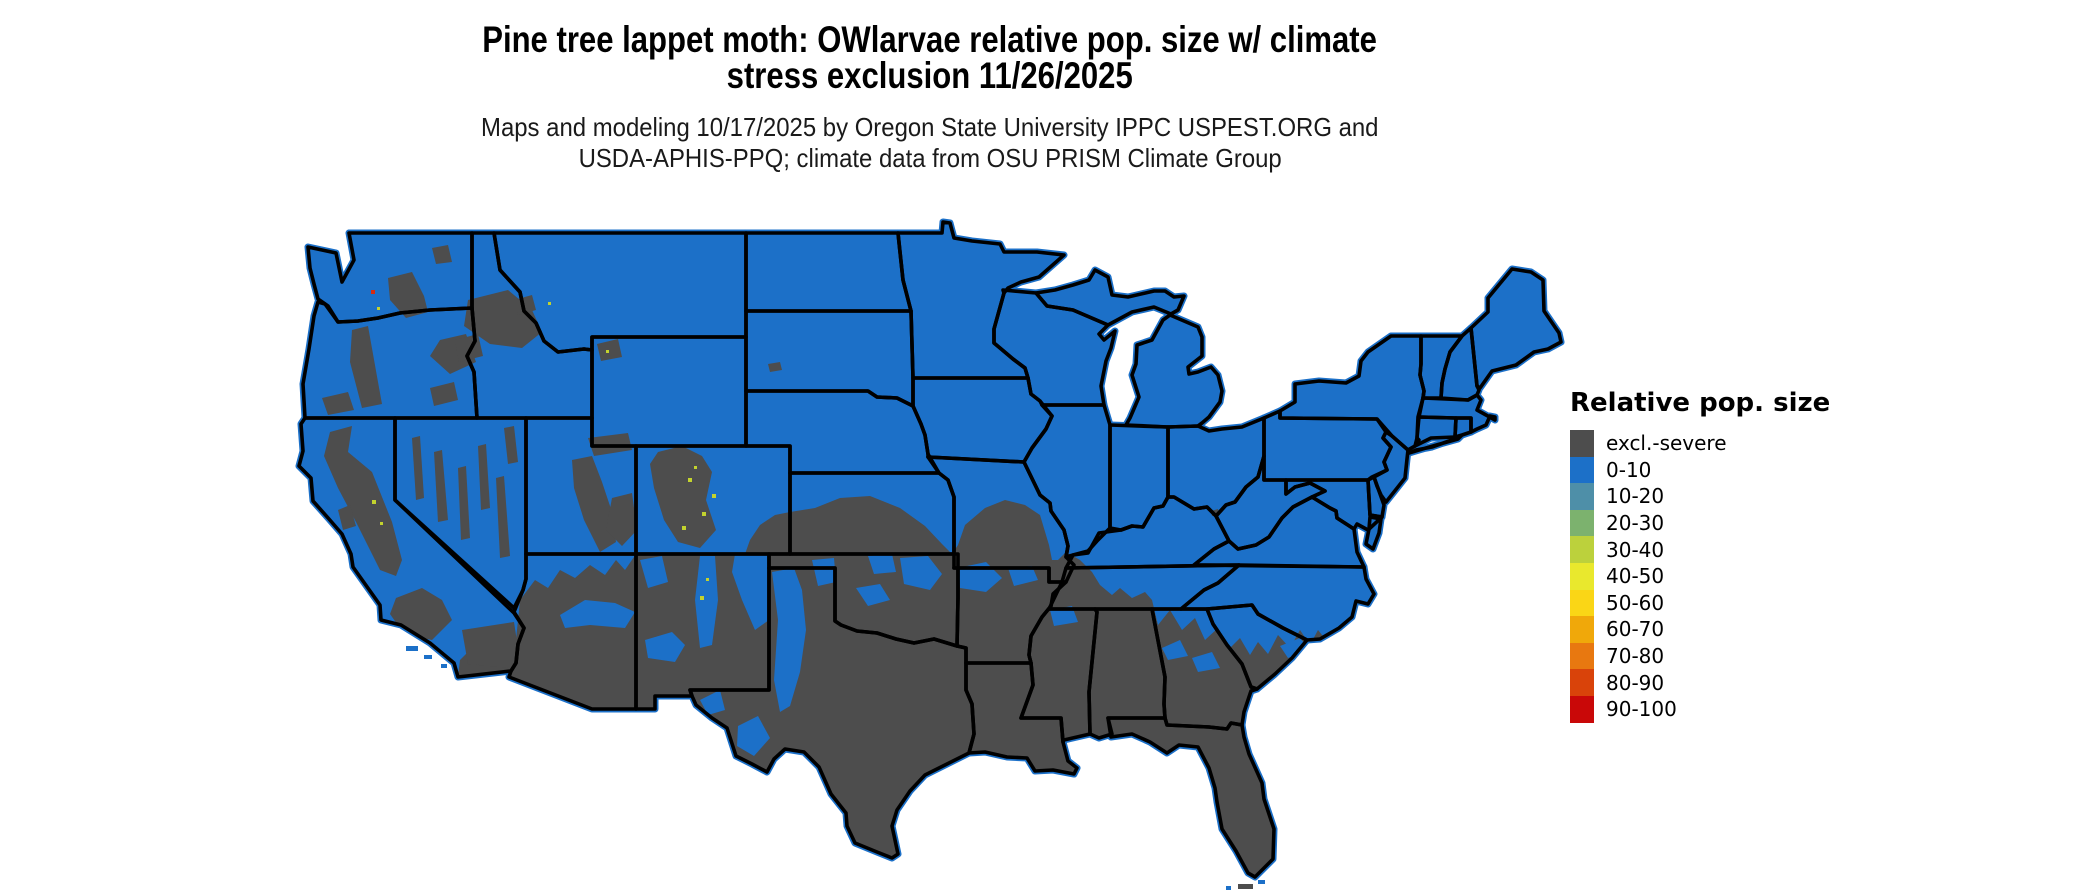 This screenshot has height=892, width=2100. I want to click on legend-label: 40-50, so click(1635, 576).